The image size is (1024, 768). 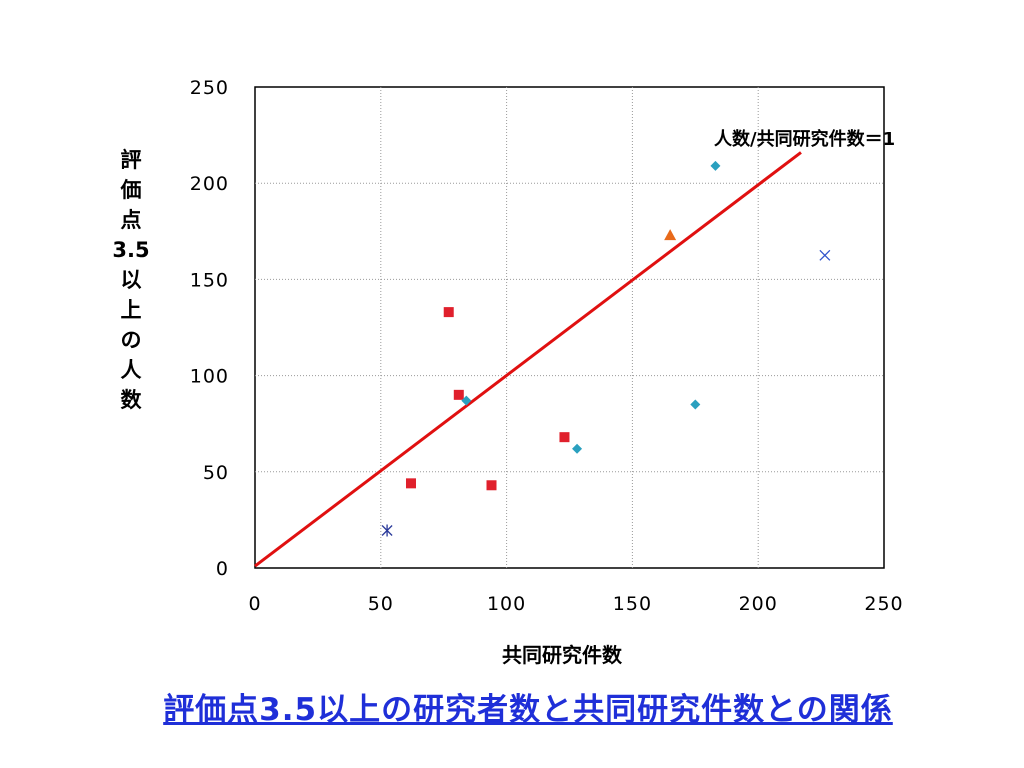 What do you see at coordinates (575, 604) in the screenshot?
I see `x-tick-labels: 0 50 100 150 200 250` at bounding box center [575, 604].